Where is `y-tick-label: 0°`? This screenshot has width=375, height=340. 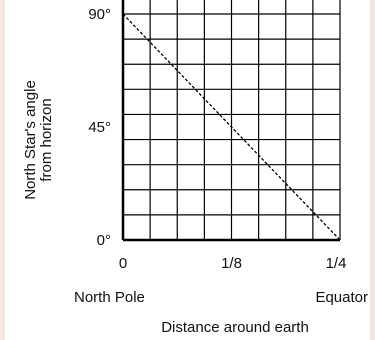
y-tick-label: 0° is located at coordinates (104, 240).